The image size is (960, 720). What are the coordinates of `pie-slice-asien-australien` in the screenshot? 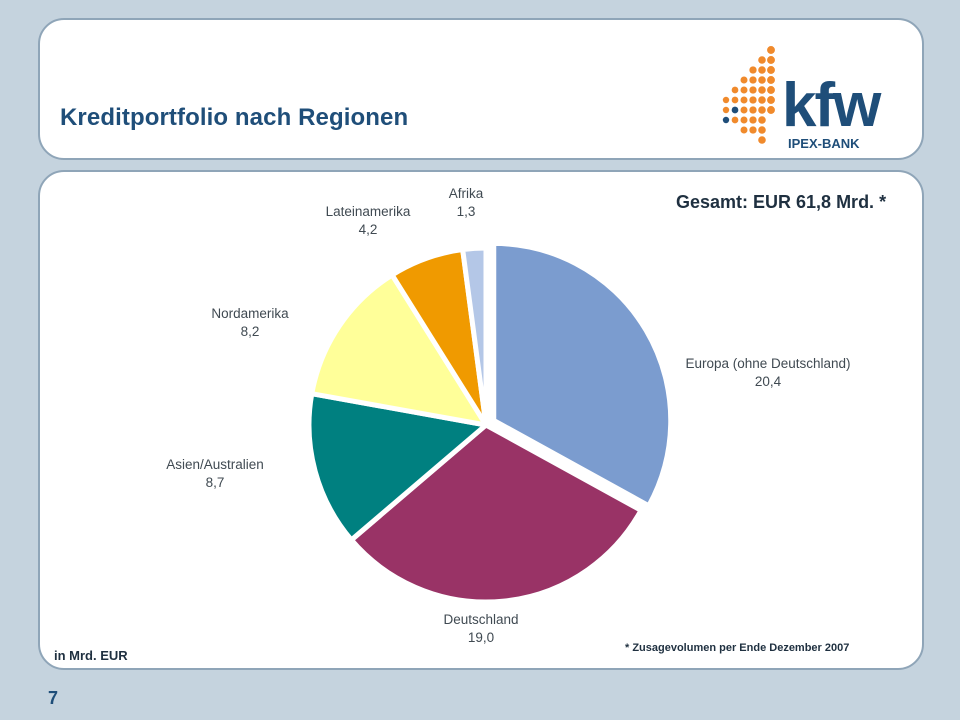 It's located at (397, 467).